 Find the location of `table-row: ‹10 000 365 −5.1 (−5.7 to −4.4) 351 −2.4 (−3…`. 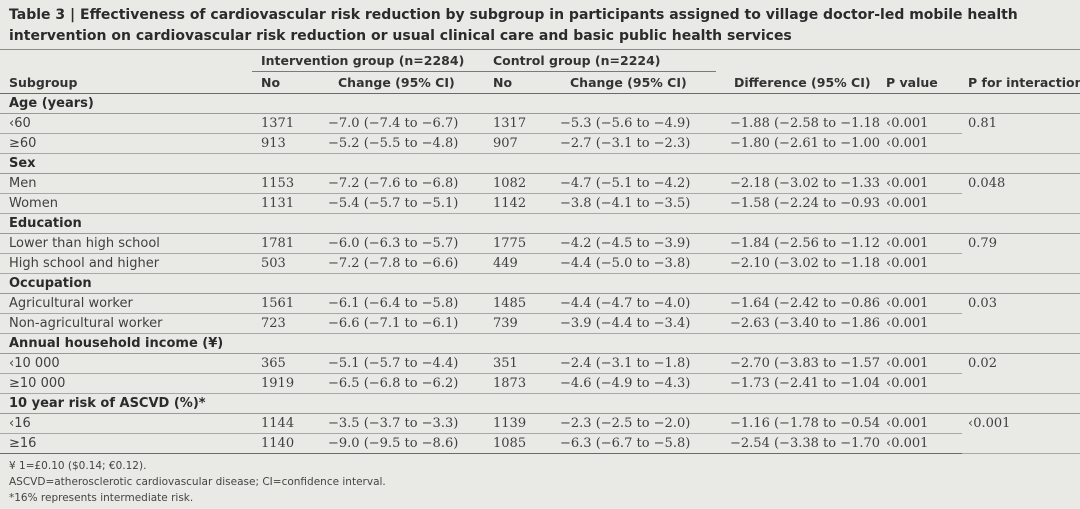

table-row: ‹10 000 365 −5.1 (−5.7 to −4.4) 351 −2.4 (−3… is located at coordinates (540, 373).